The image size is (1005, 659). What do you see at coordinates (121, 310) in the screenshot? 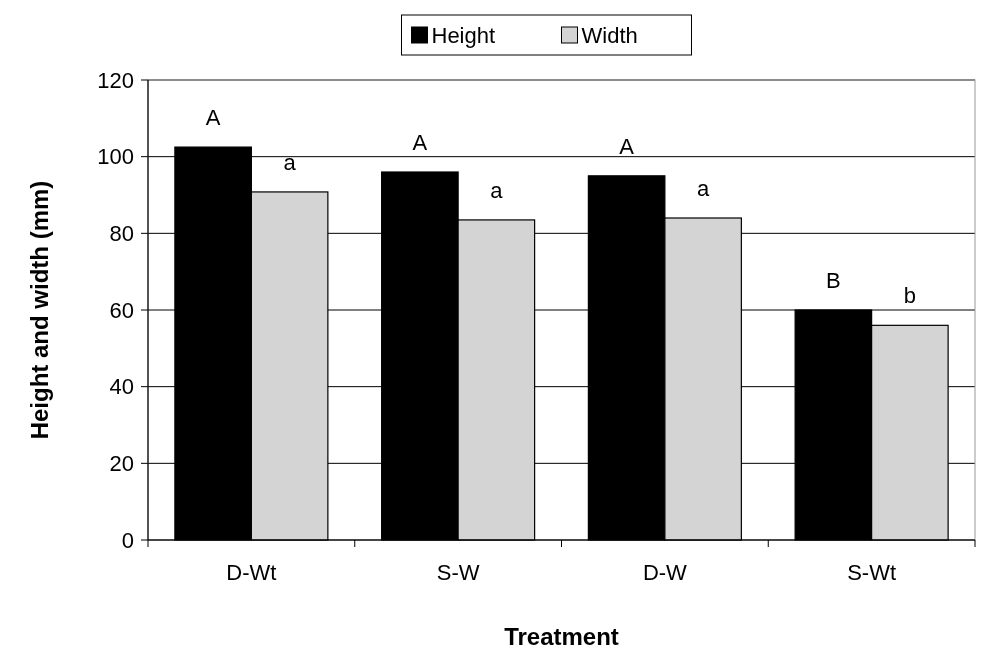
I see `y-tick-label: 60` at bounding box center [121, 310].